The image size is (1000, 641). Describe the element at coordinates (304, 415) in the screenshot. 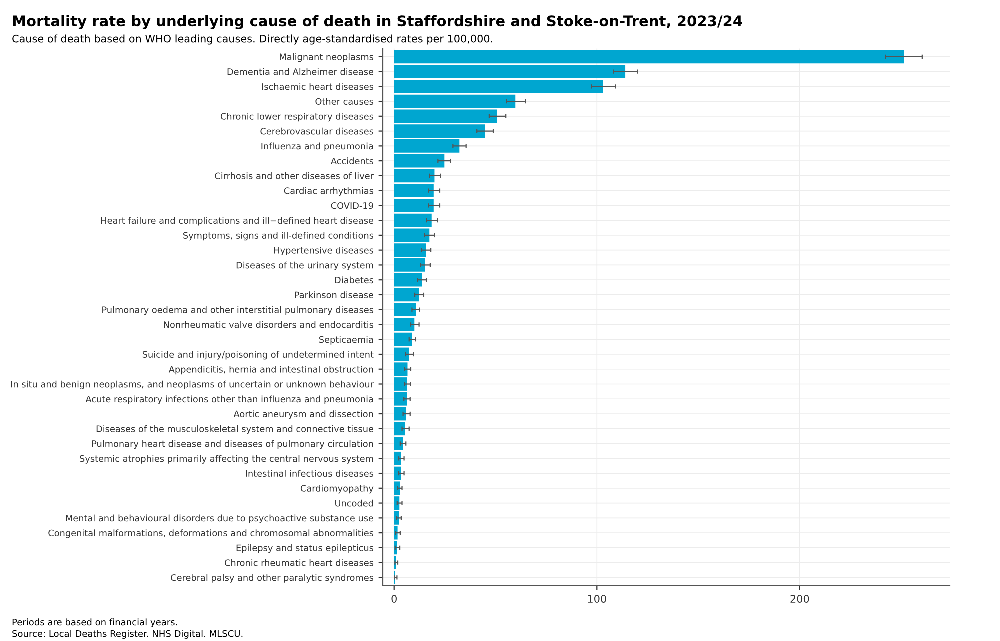

I see `y-tick-label: Aortic aneurysm and dissection` at that location.